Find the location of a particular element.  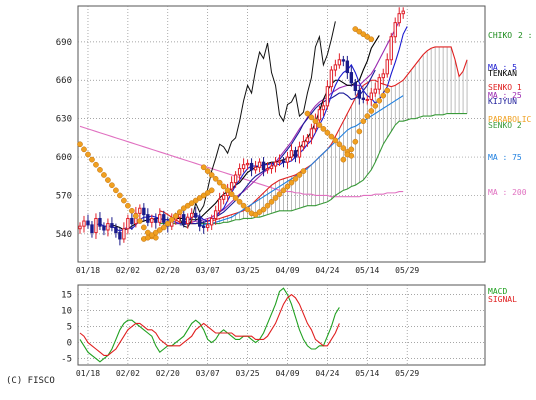

legend-tenkan: TENKAN is located at coordinates (502, 73).